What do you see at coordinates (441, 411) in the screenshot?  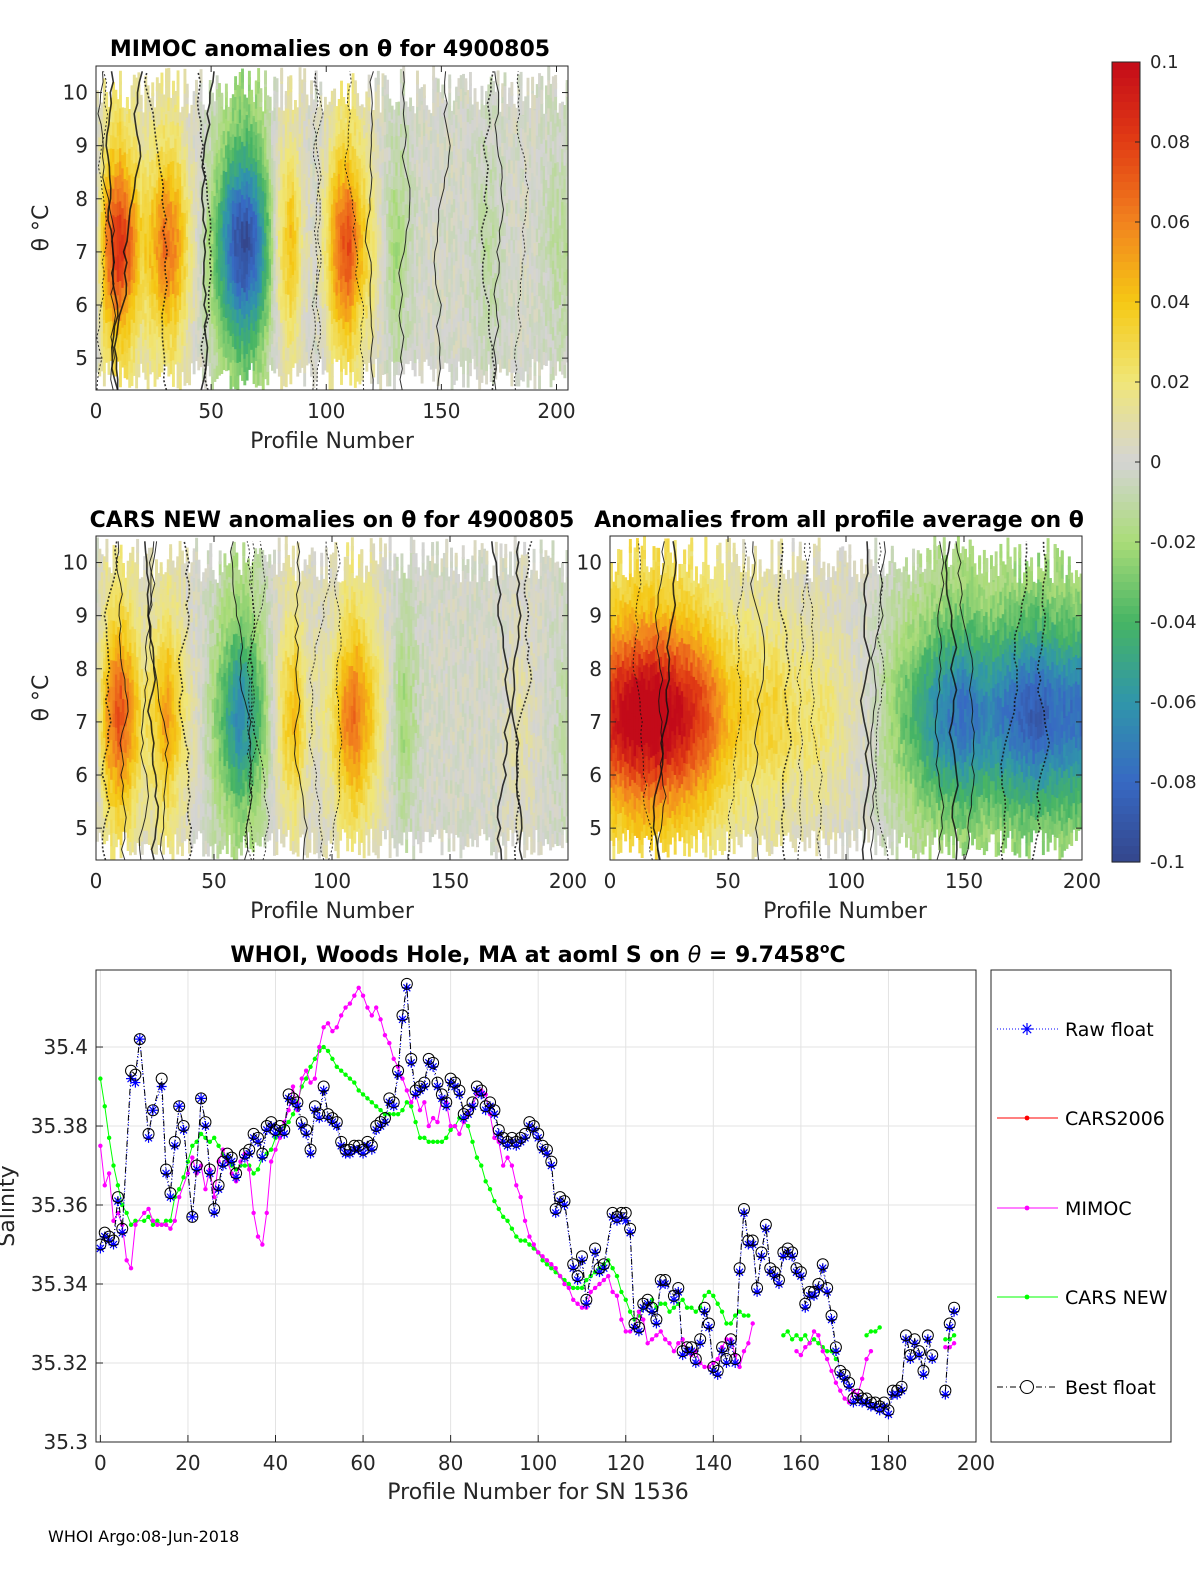 I see `x-tick-label: 150` at bounding box center [441, 411].